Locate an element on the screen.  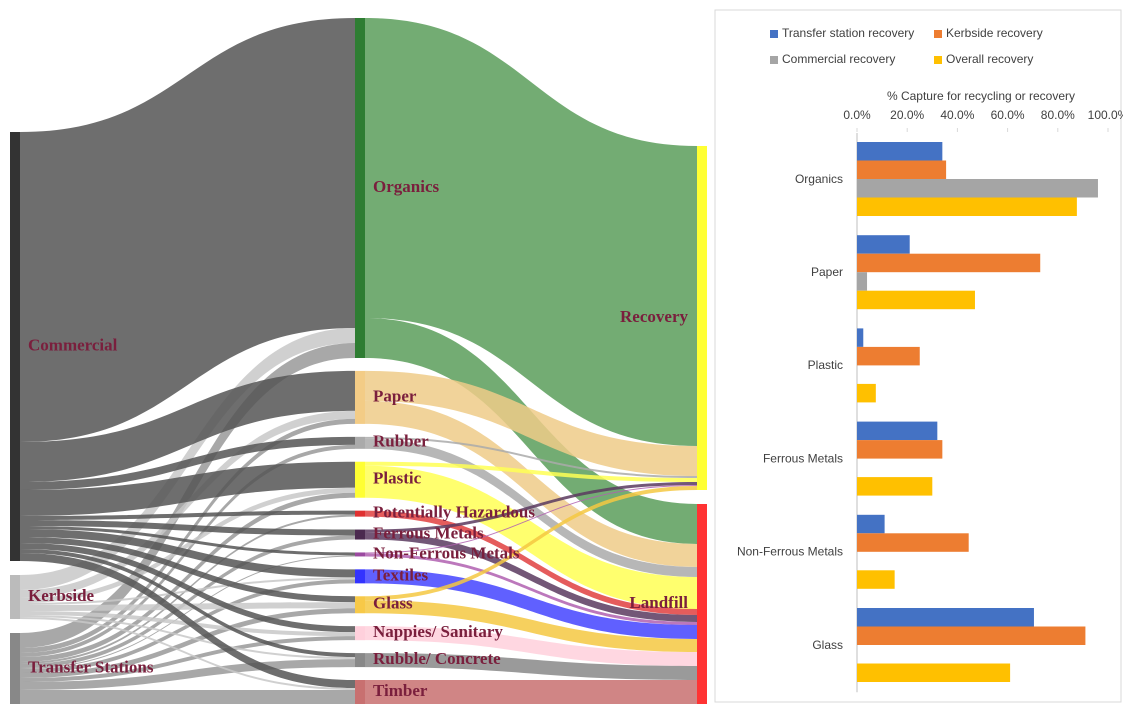
node-label: Non-Ferrous Metals is located at coordinates (446, 552).